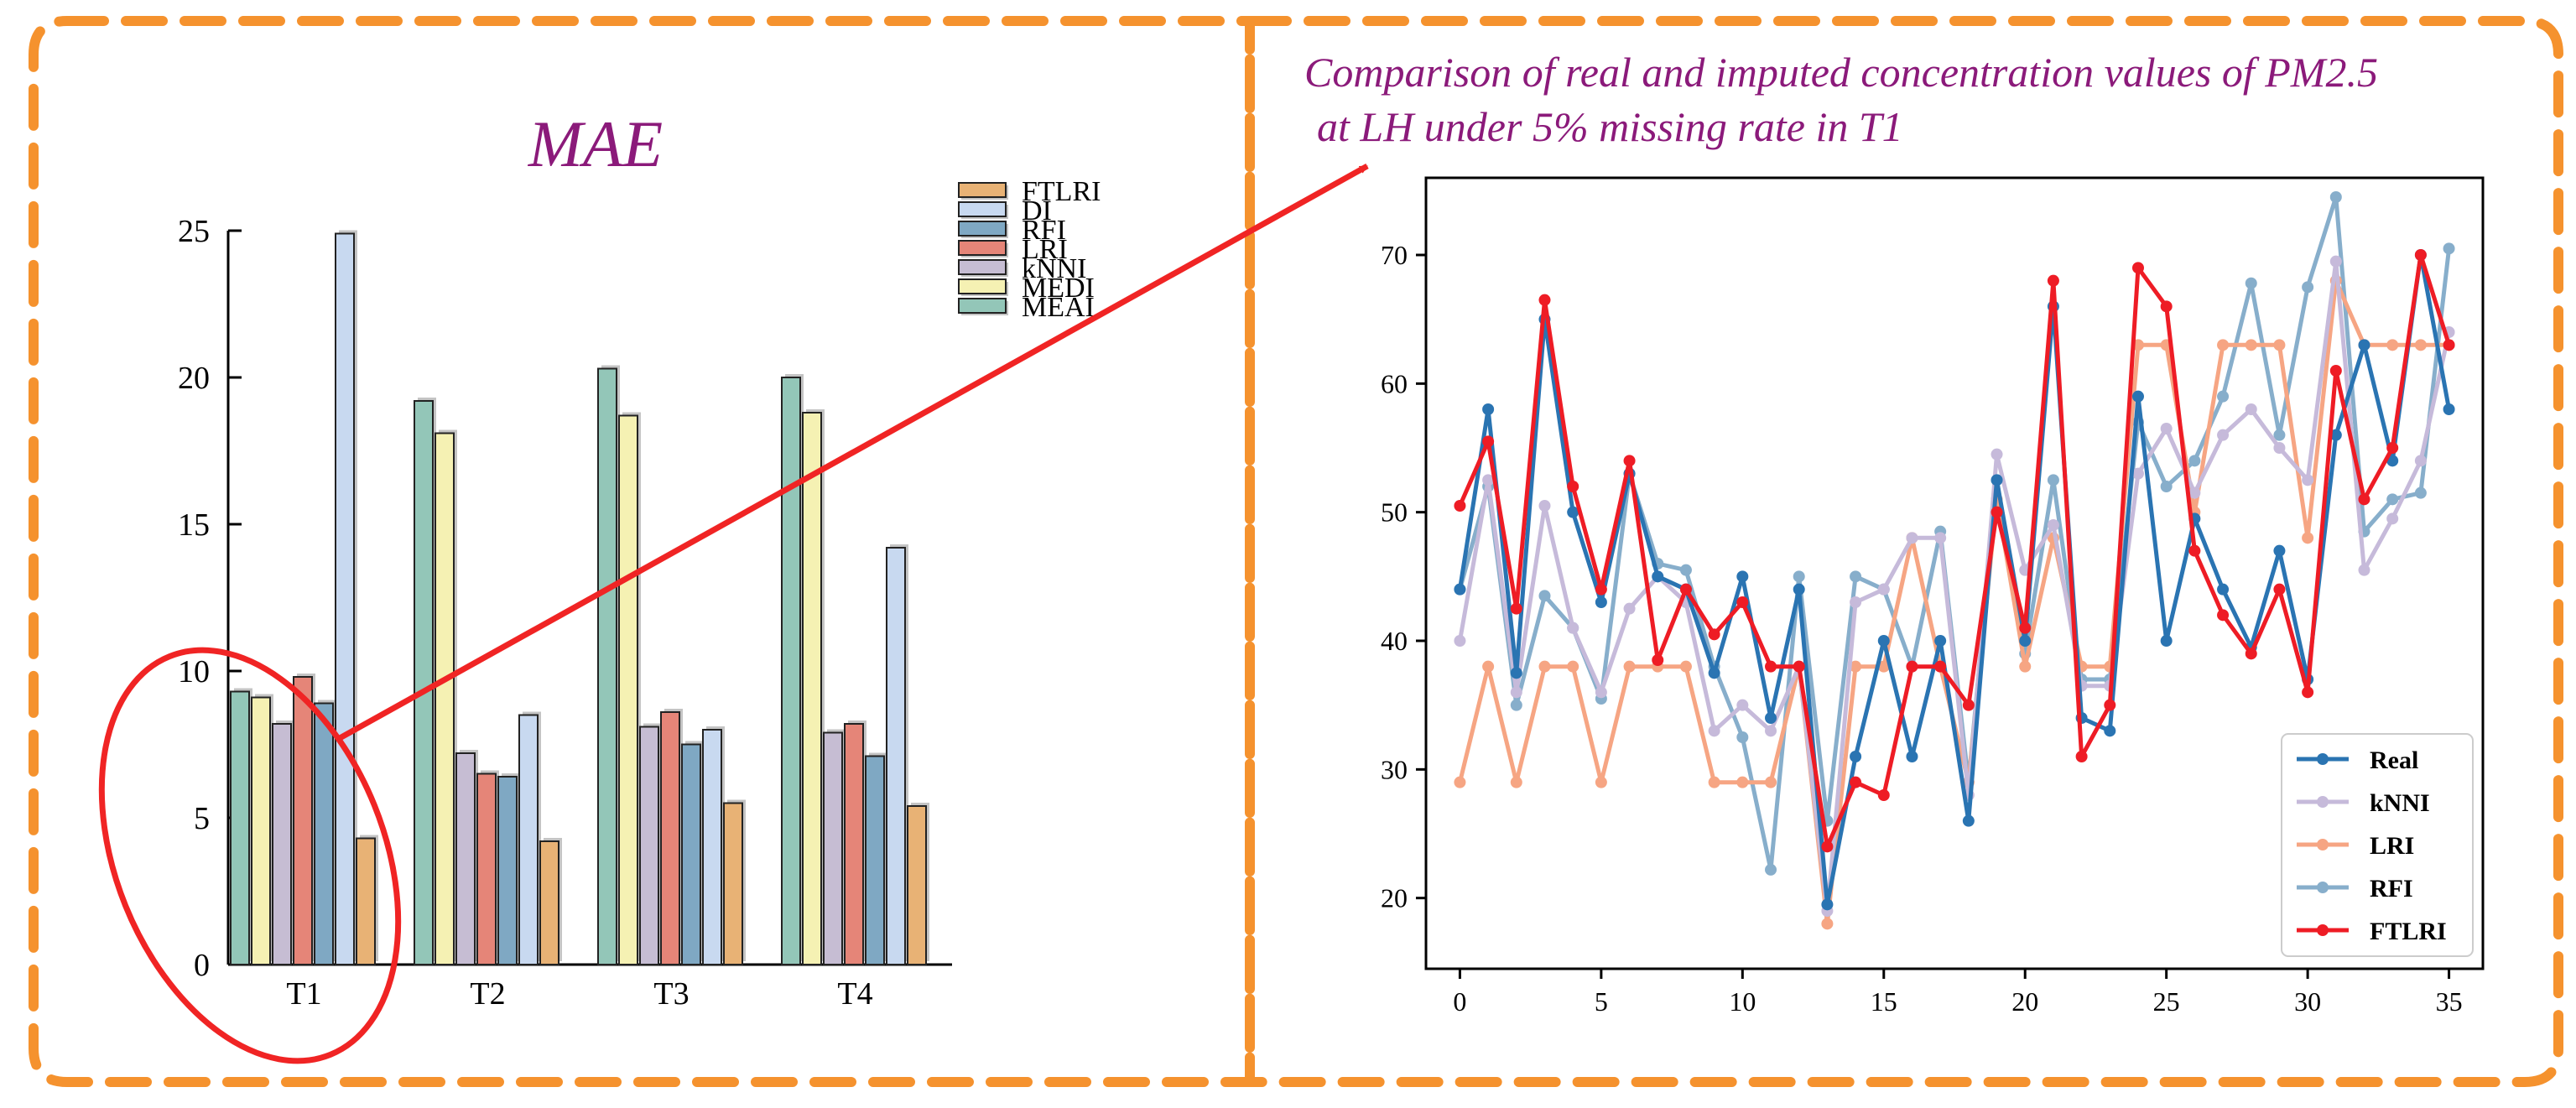 The height and width of the screenshot is (1108, 2576). I want to click on bar-rfi-t1, so click(324, 834).